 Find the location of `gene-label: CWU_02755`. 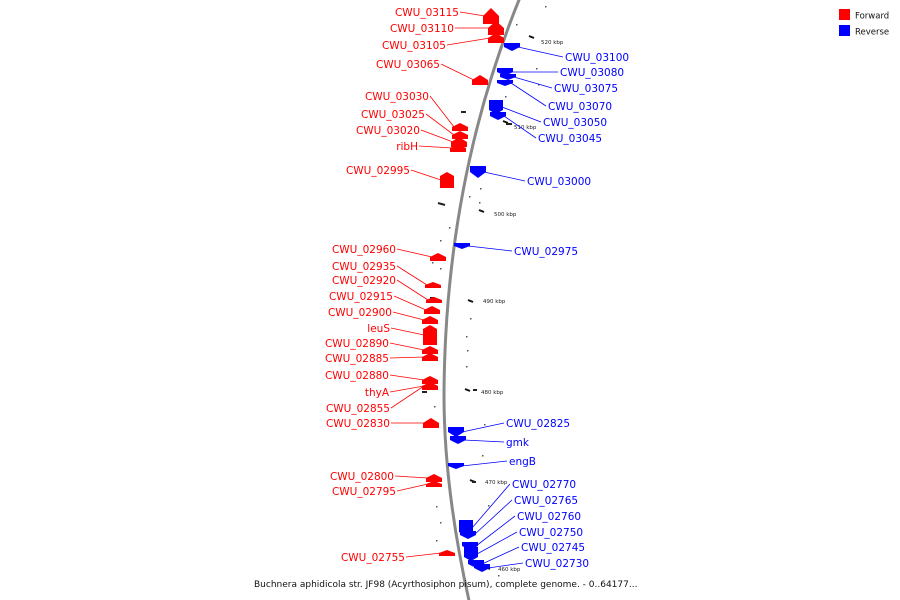

gene-label: CWU_02755 is located at coordinates (373, 558).